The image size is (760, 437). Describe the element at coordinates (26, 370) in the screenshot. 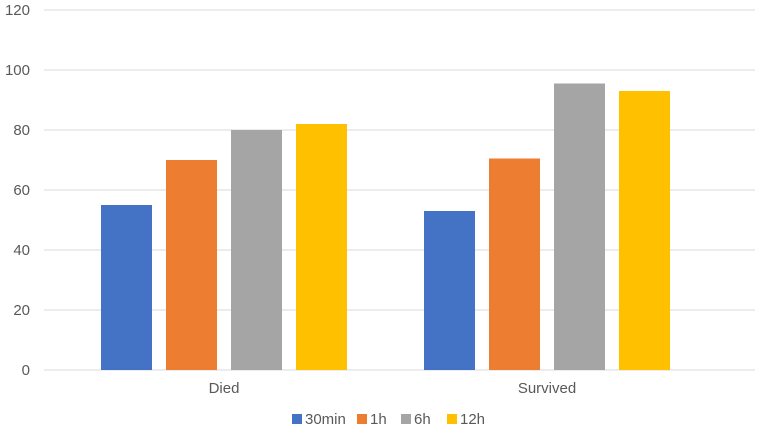

I see `y-tick-label-0: 0` at that location.